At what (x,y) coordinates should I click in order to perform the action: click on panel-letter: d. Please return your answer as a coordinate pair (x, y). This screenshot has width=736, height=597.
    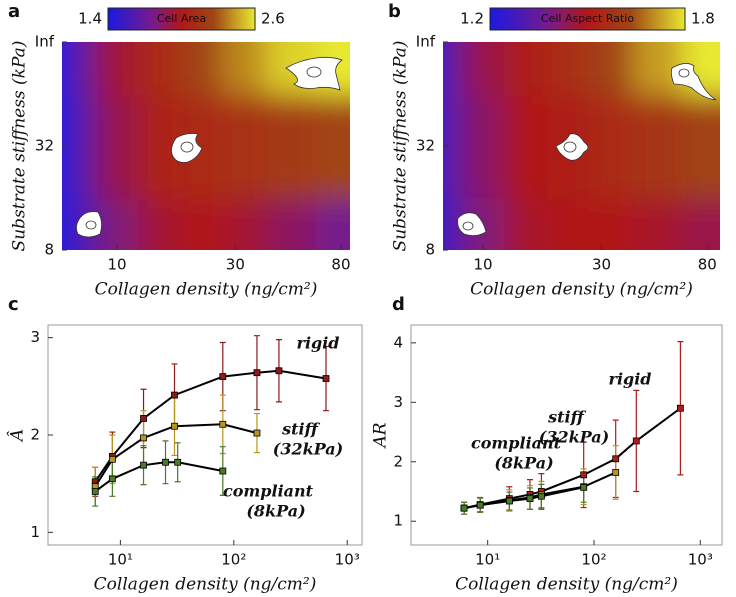
    Looking at the image, I should click on (398, 304).